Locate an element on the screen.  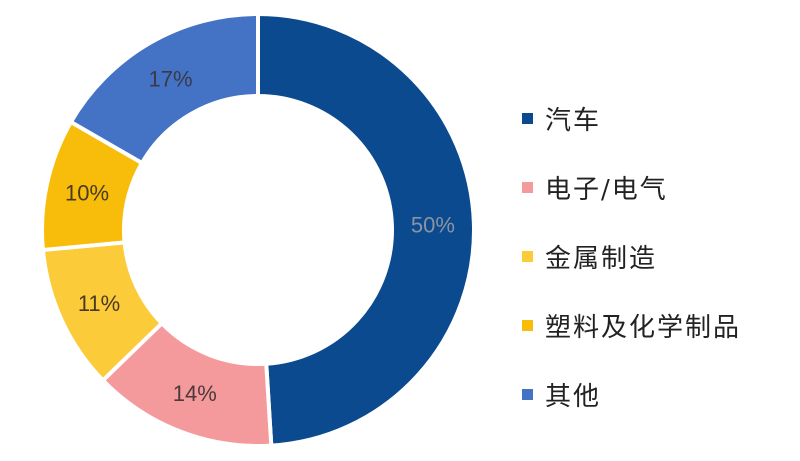
legend-label: 电子/电气 is located at coordinates (606, 190).